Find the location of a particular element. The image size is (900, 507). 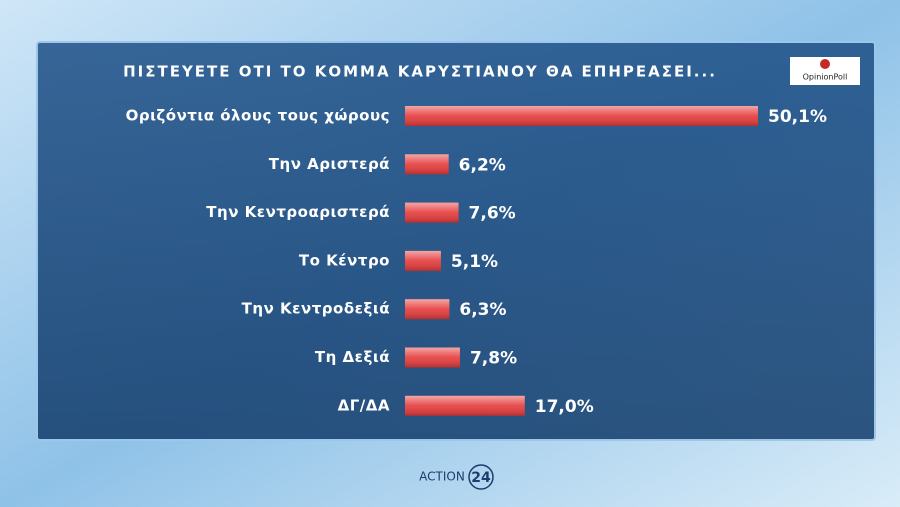

category-label: Την Αριστερά is located at coordinates (329, 164).